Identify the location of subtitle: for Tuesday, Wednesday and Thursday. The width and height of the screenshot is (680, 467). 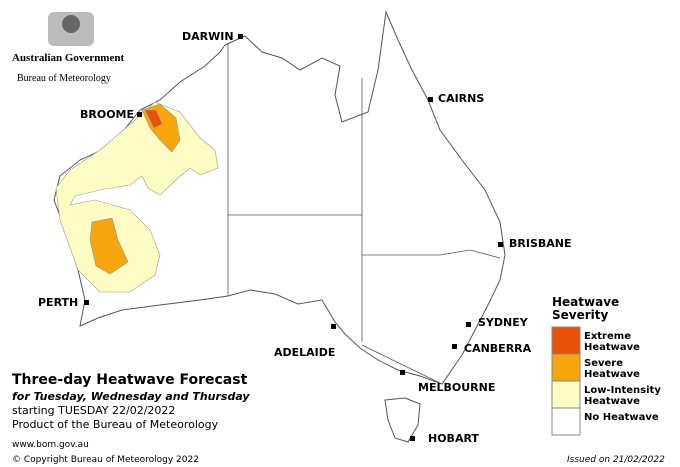
(131, 396).